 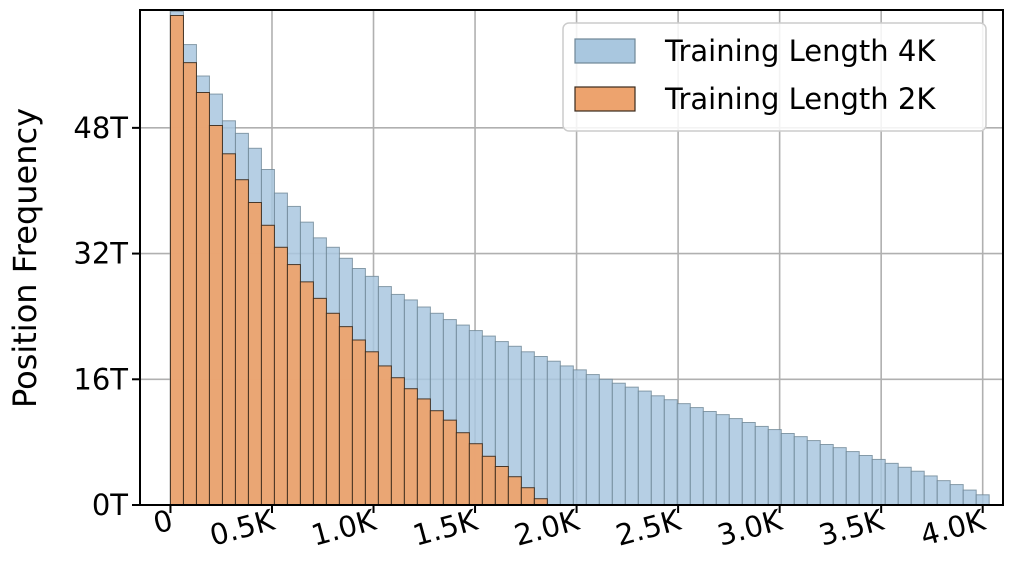 I want to click on x-tick-label: 3.0K, so click(x=750, y=528).